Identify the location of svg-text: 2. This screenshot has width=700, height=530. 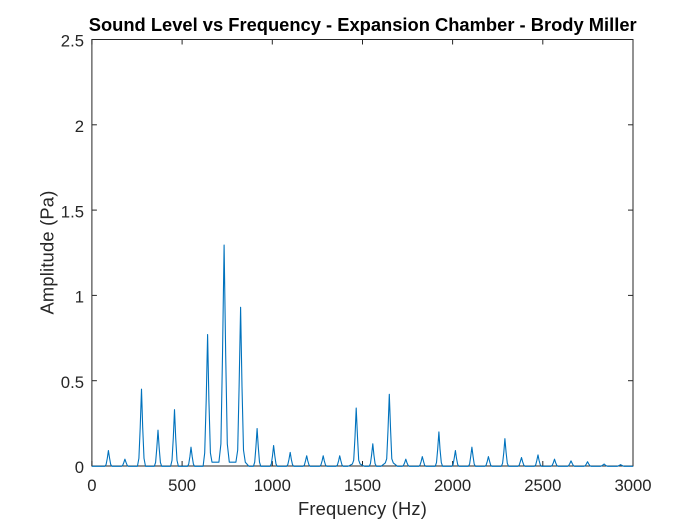
(79, 126).